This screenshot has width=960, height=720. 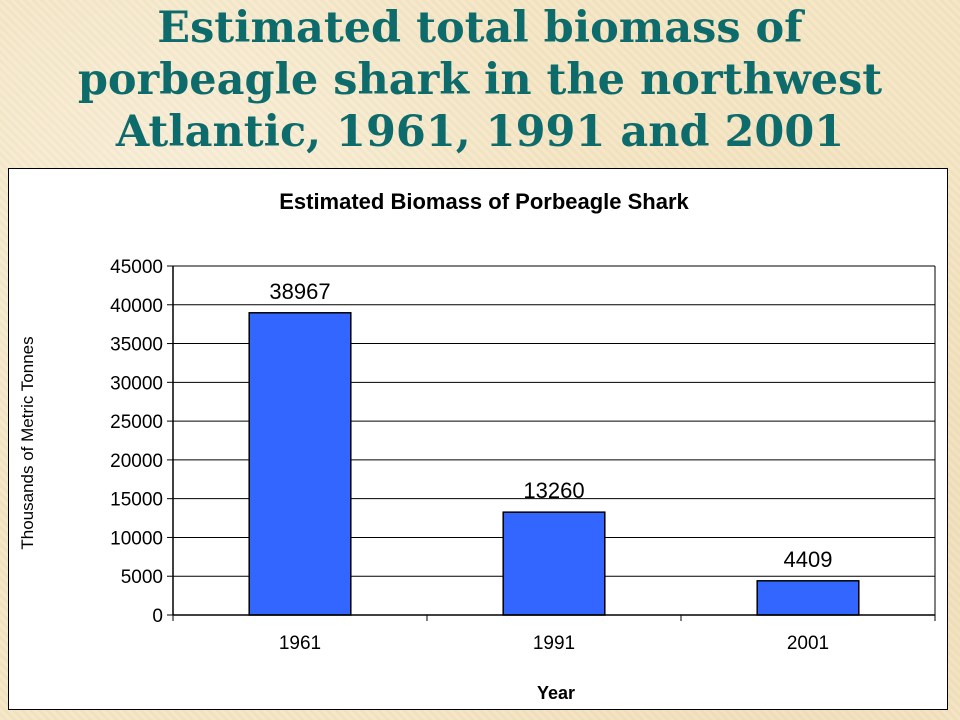 What do you see at coordinates (480, 28) in the screenshot?
I see `slide-title-line-1: Estimated total biomass of` at bounding box center [480, 28].